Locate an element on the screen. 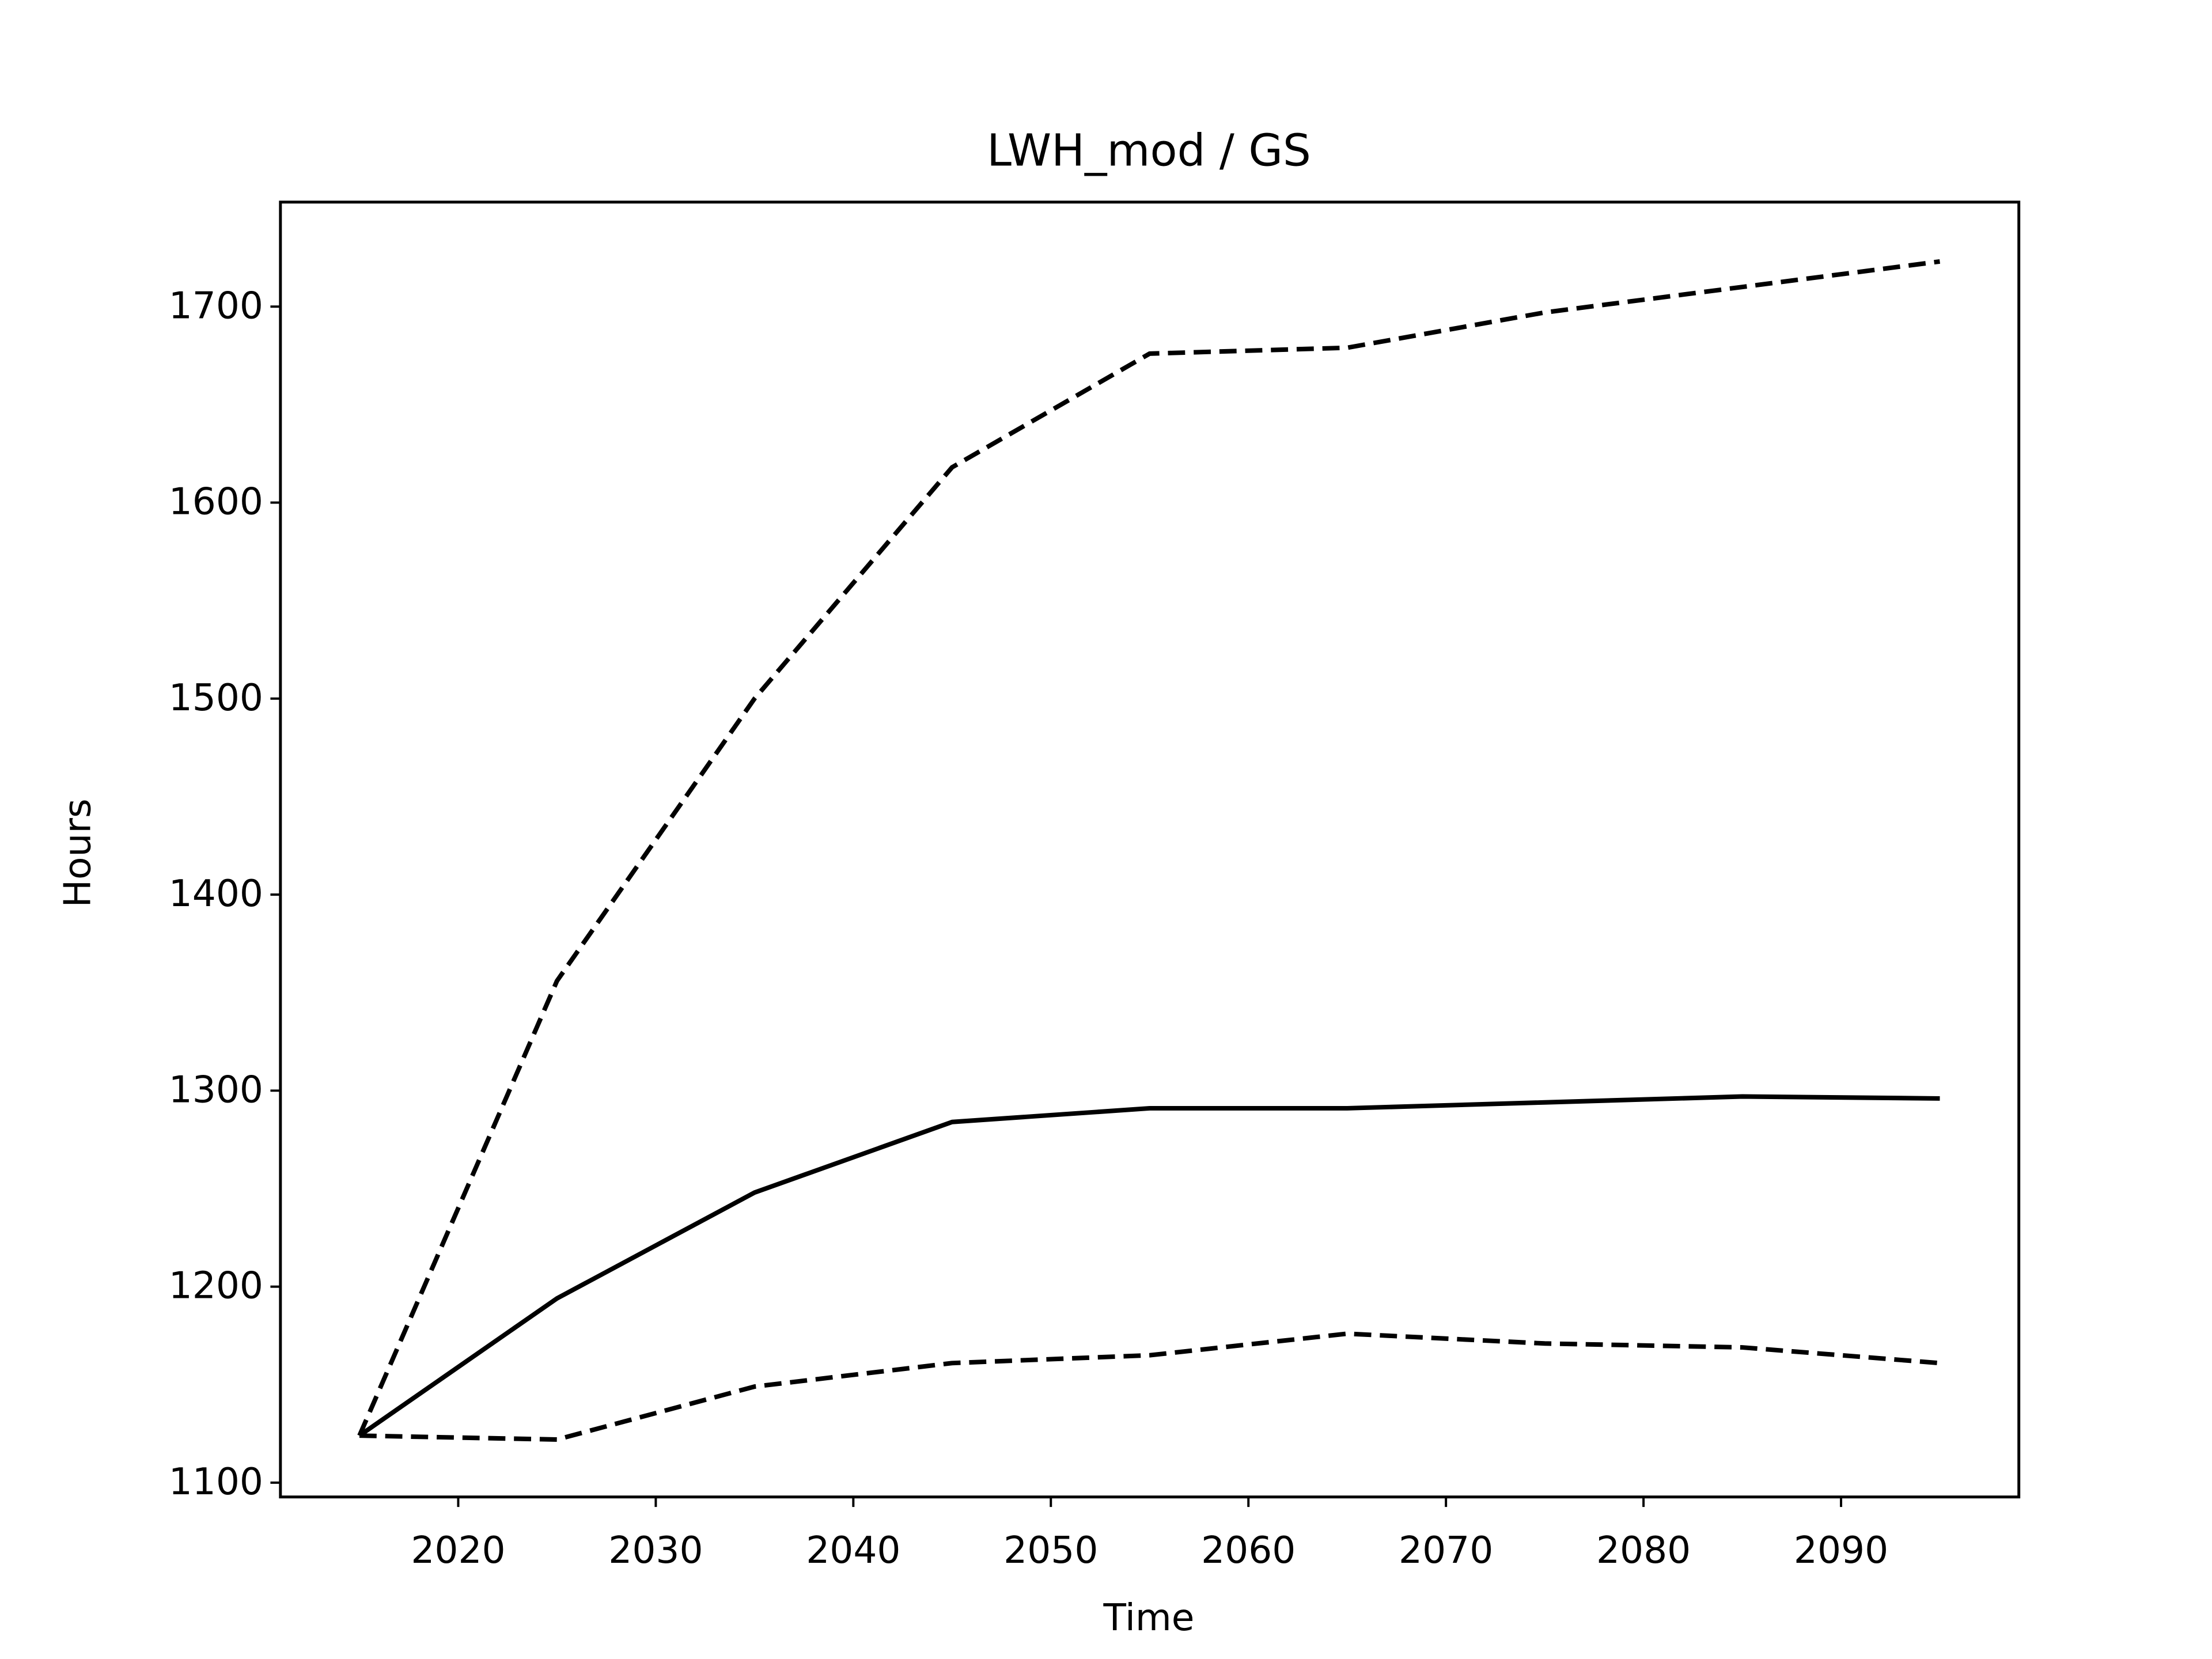  y-tick-label: 1200 is located at coordinates (216, 1286).